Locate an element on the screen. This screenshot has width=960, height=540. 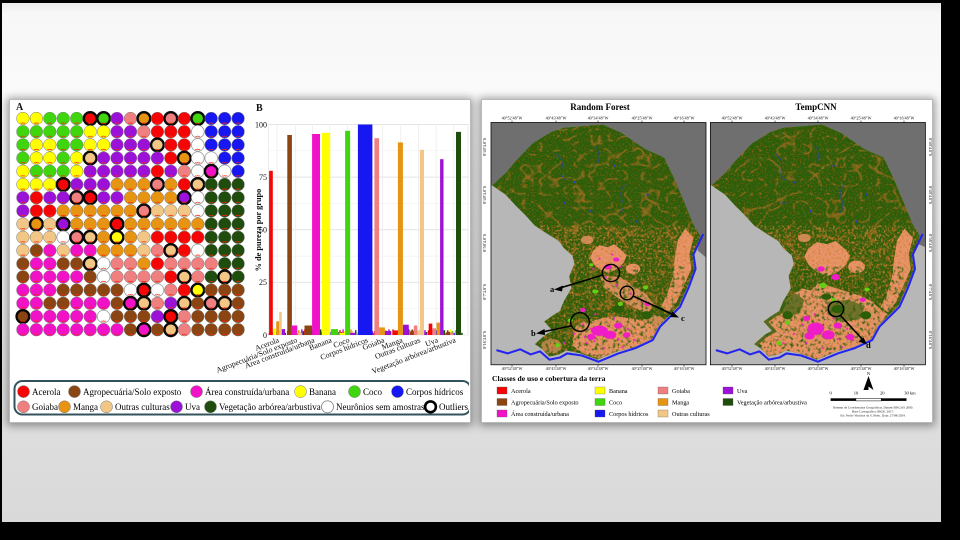
svg-text: 50 is located at coordinates (263, 230).